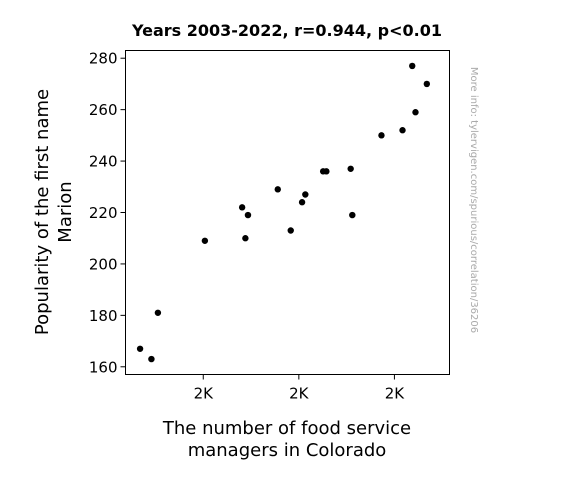 This screenshot has width=575, height=500. What do you see at coordinates (286, 428) in the screenshot?
I see `x-axis-label-line1: The number of food service` at bounding box center [286, 428].